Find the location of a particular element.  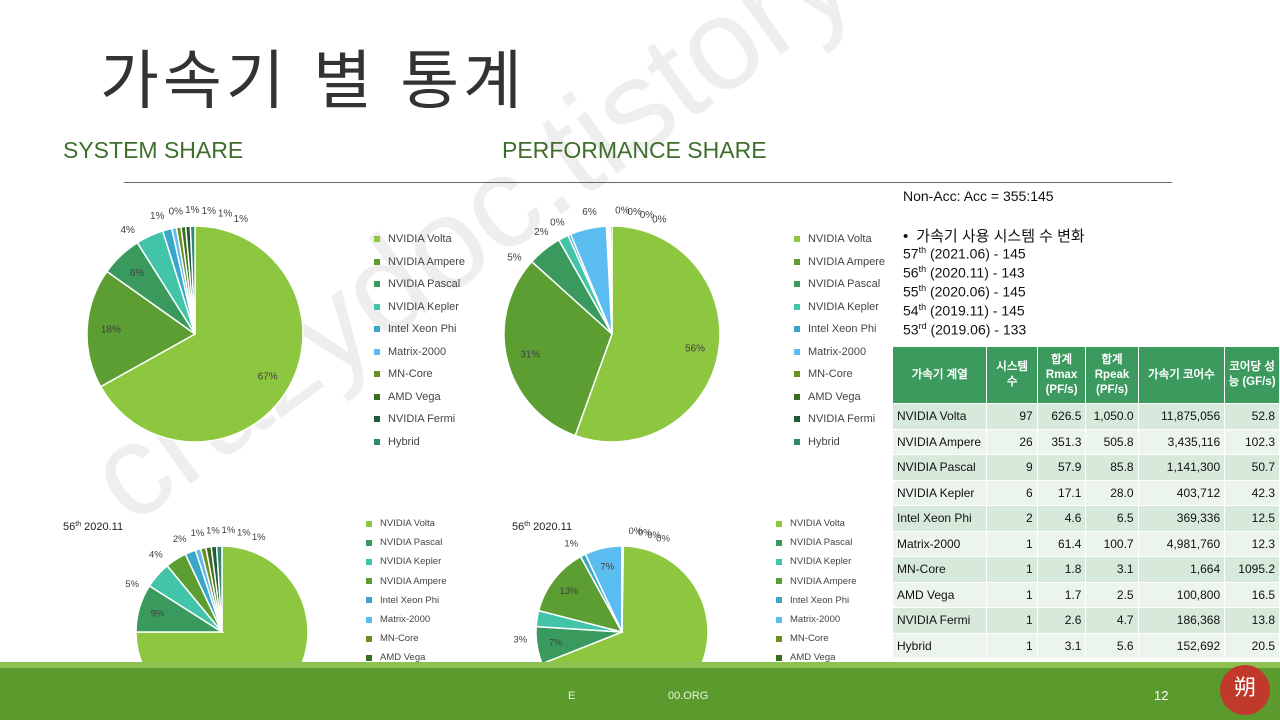

legend-label: AMD Vega is located at coordinates (834, 396).